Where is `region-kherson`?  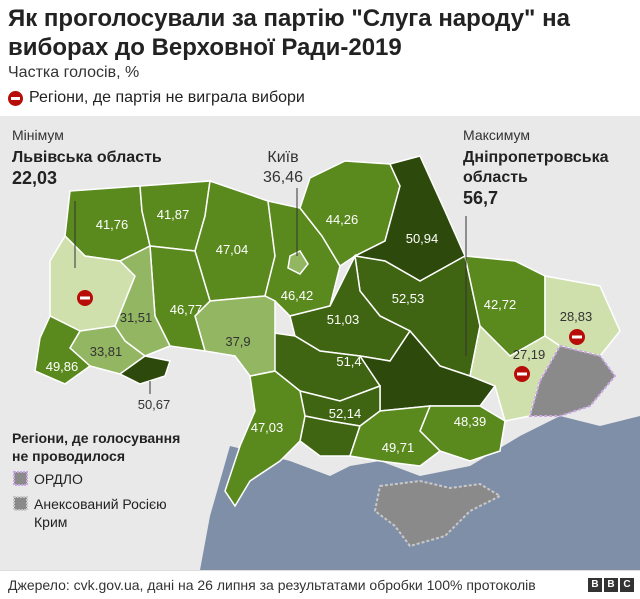
region-kherson is located at coordinates (395, 436).